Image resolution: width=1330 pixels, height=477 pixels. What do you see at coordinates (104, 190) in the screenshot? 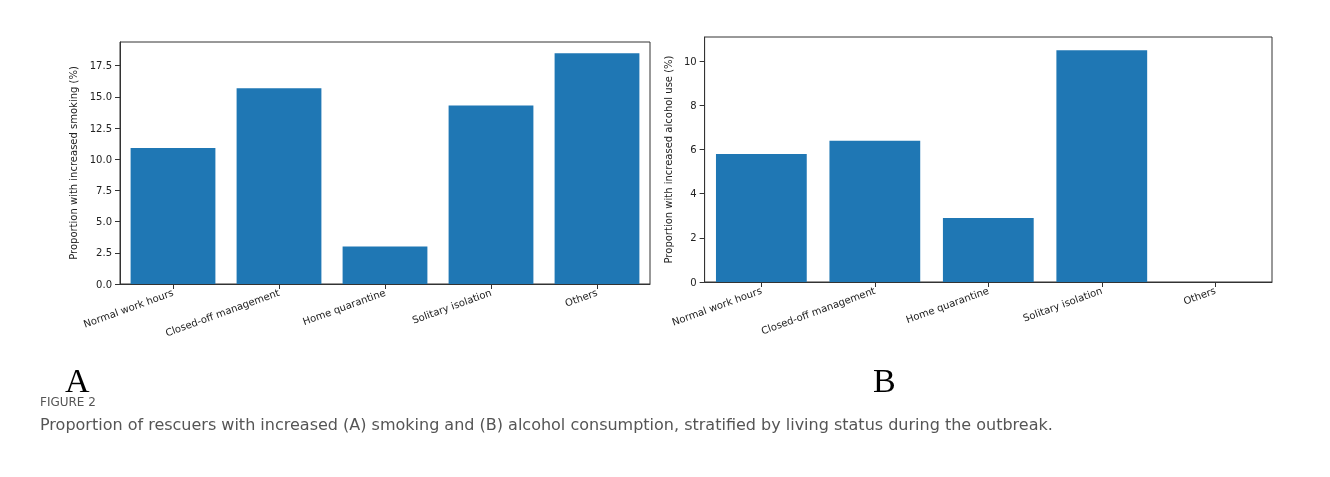
I see `y-tick-label: 7.5` at bounding box center [104, 190].